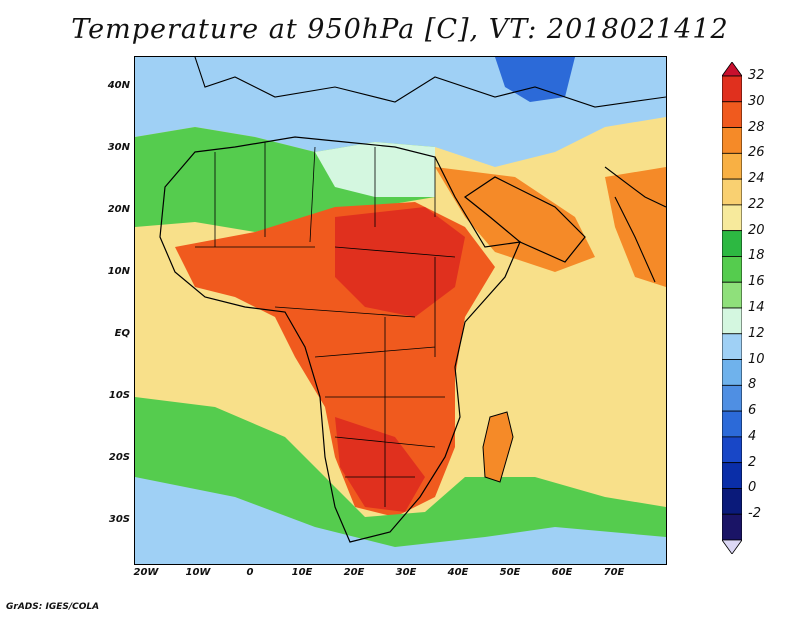 Image resolution: width=800 pixels, height=618 pixels. Describe the element at coordinates (752, 462) in the screenshot. I see `colorbar-label: 2` at that location.